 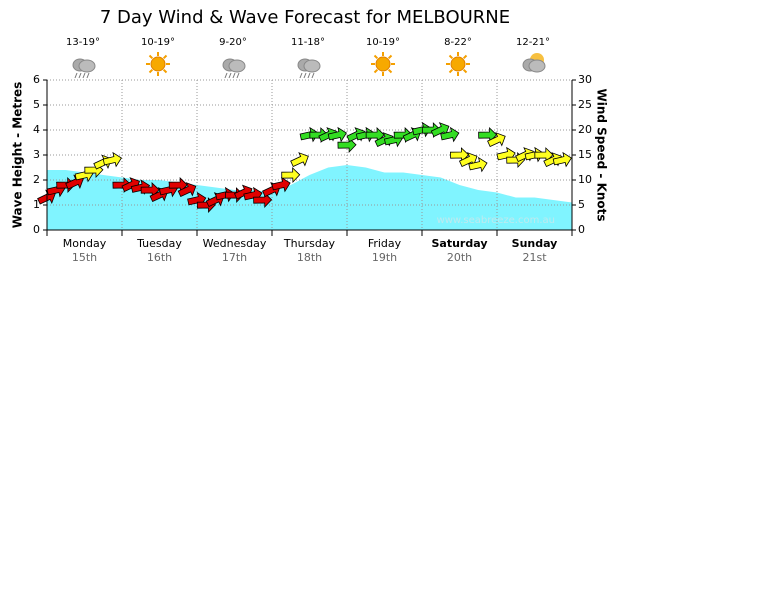 What do you see at coordinates (385, 243) in the screenshot?
I see `day-label: Friday` at bounding box center [385, 243].